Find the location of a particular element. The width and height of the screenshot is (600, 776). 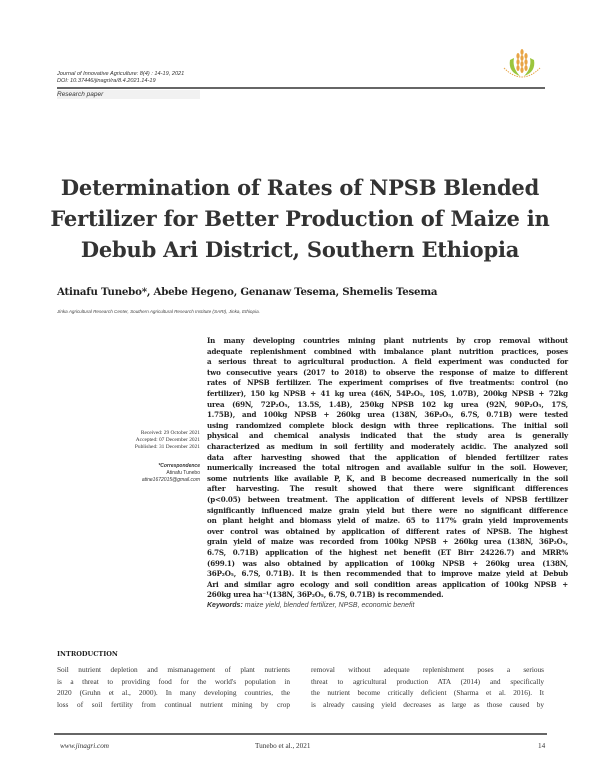

footer-website: www.jinagri.com is located at coordinates (84, 746).